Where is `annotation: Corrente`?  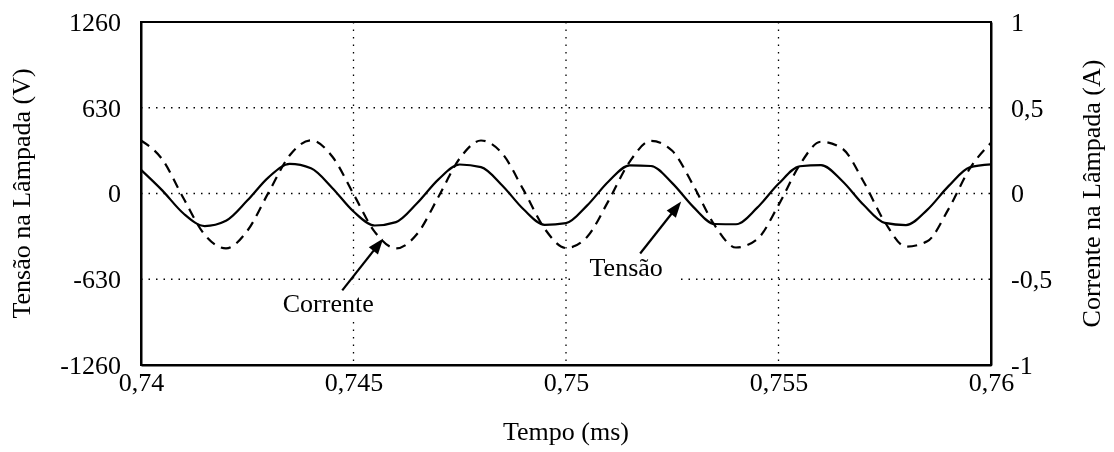 annotation: Corrente is located at coordinates (328, 304).